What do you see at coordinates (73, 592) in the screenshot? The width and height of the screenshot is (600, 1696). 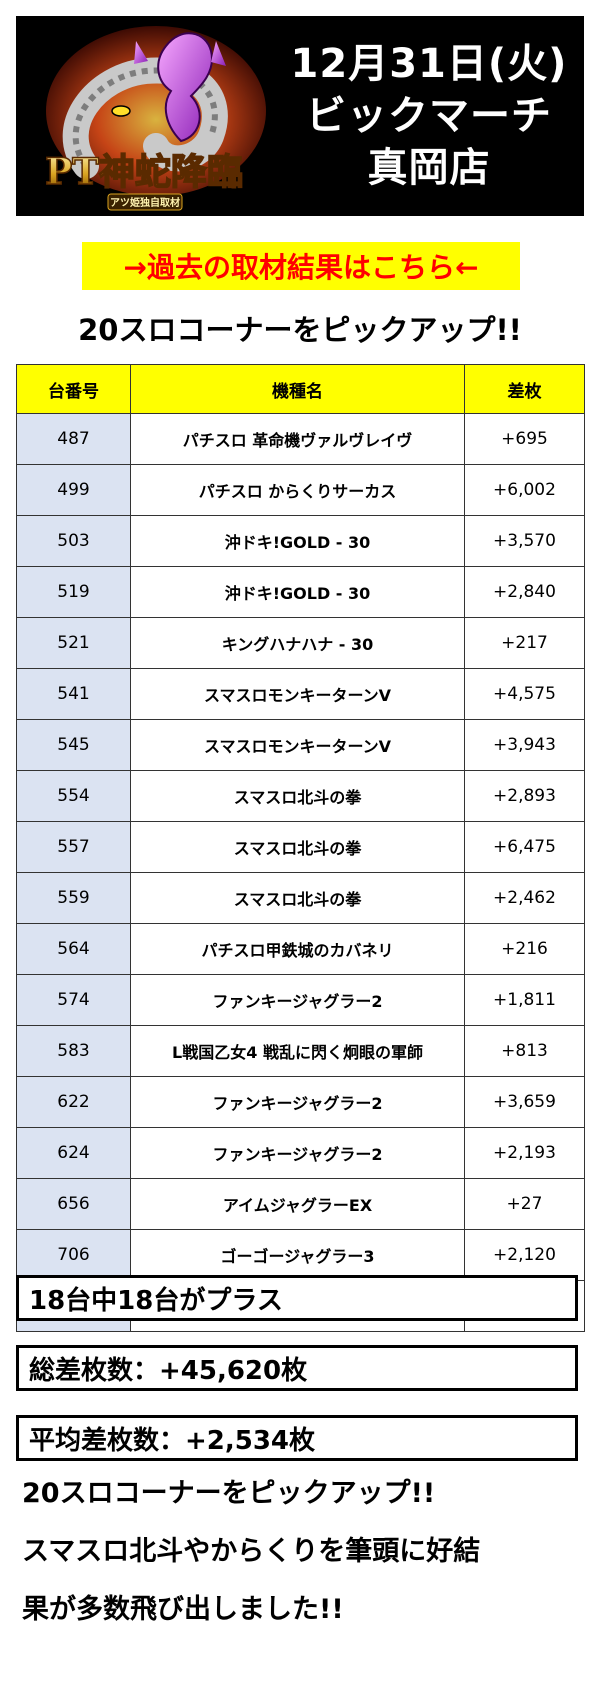 I see `machine-number-cell: 519` at bounding box center [73, 592].